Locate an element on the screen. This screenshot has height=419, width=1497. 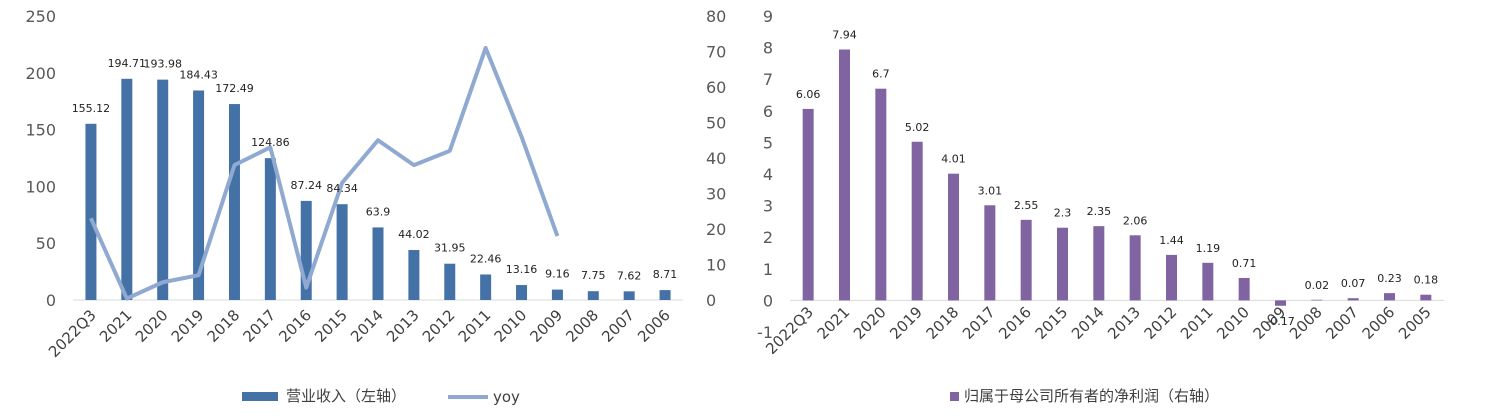
revenue-data-label: 194.71 is located at coordinates (127, 63).